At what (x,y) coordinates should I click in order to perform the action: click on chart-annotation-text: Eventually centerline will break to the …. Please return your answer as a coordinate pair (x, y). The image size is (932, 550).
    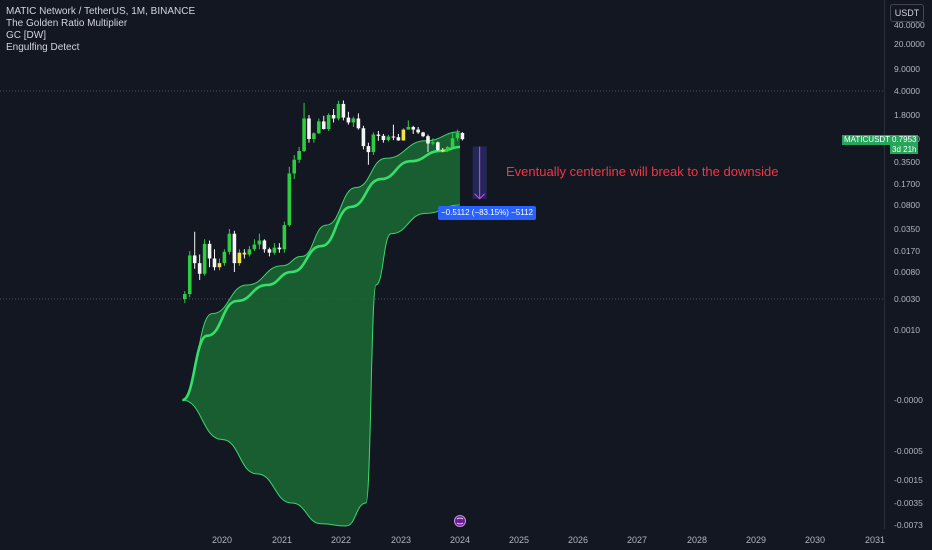
    Looking at the image, I should click on (642, 171).